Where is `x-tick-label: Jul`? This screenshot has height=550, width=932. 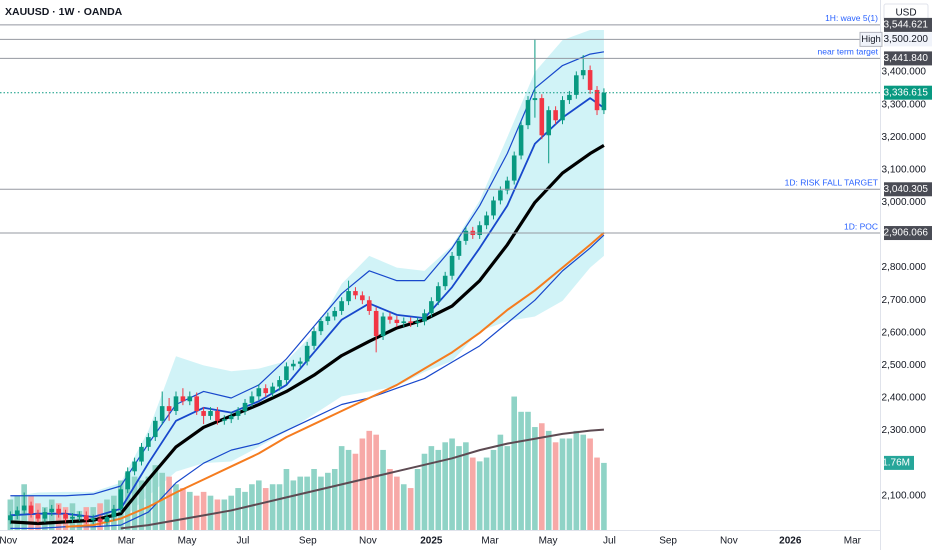 x-tick-label: Jul is located at coordinates (609, 541).